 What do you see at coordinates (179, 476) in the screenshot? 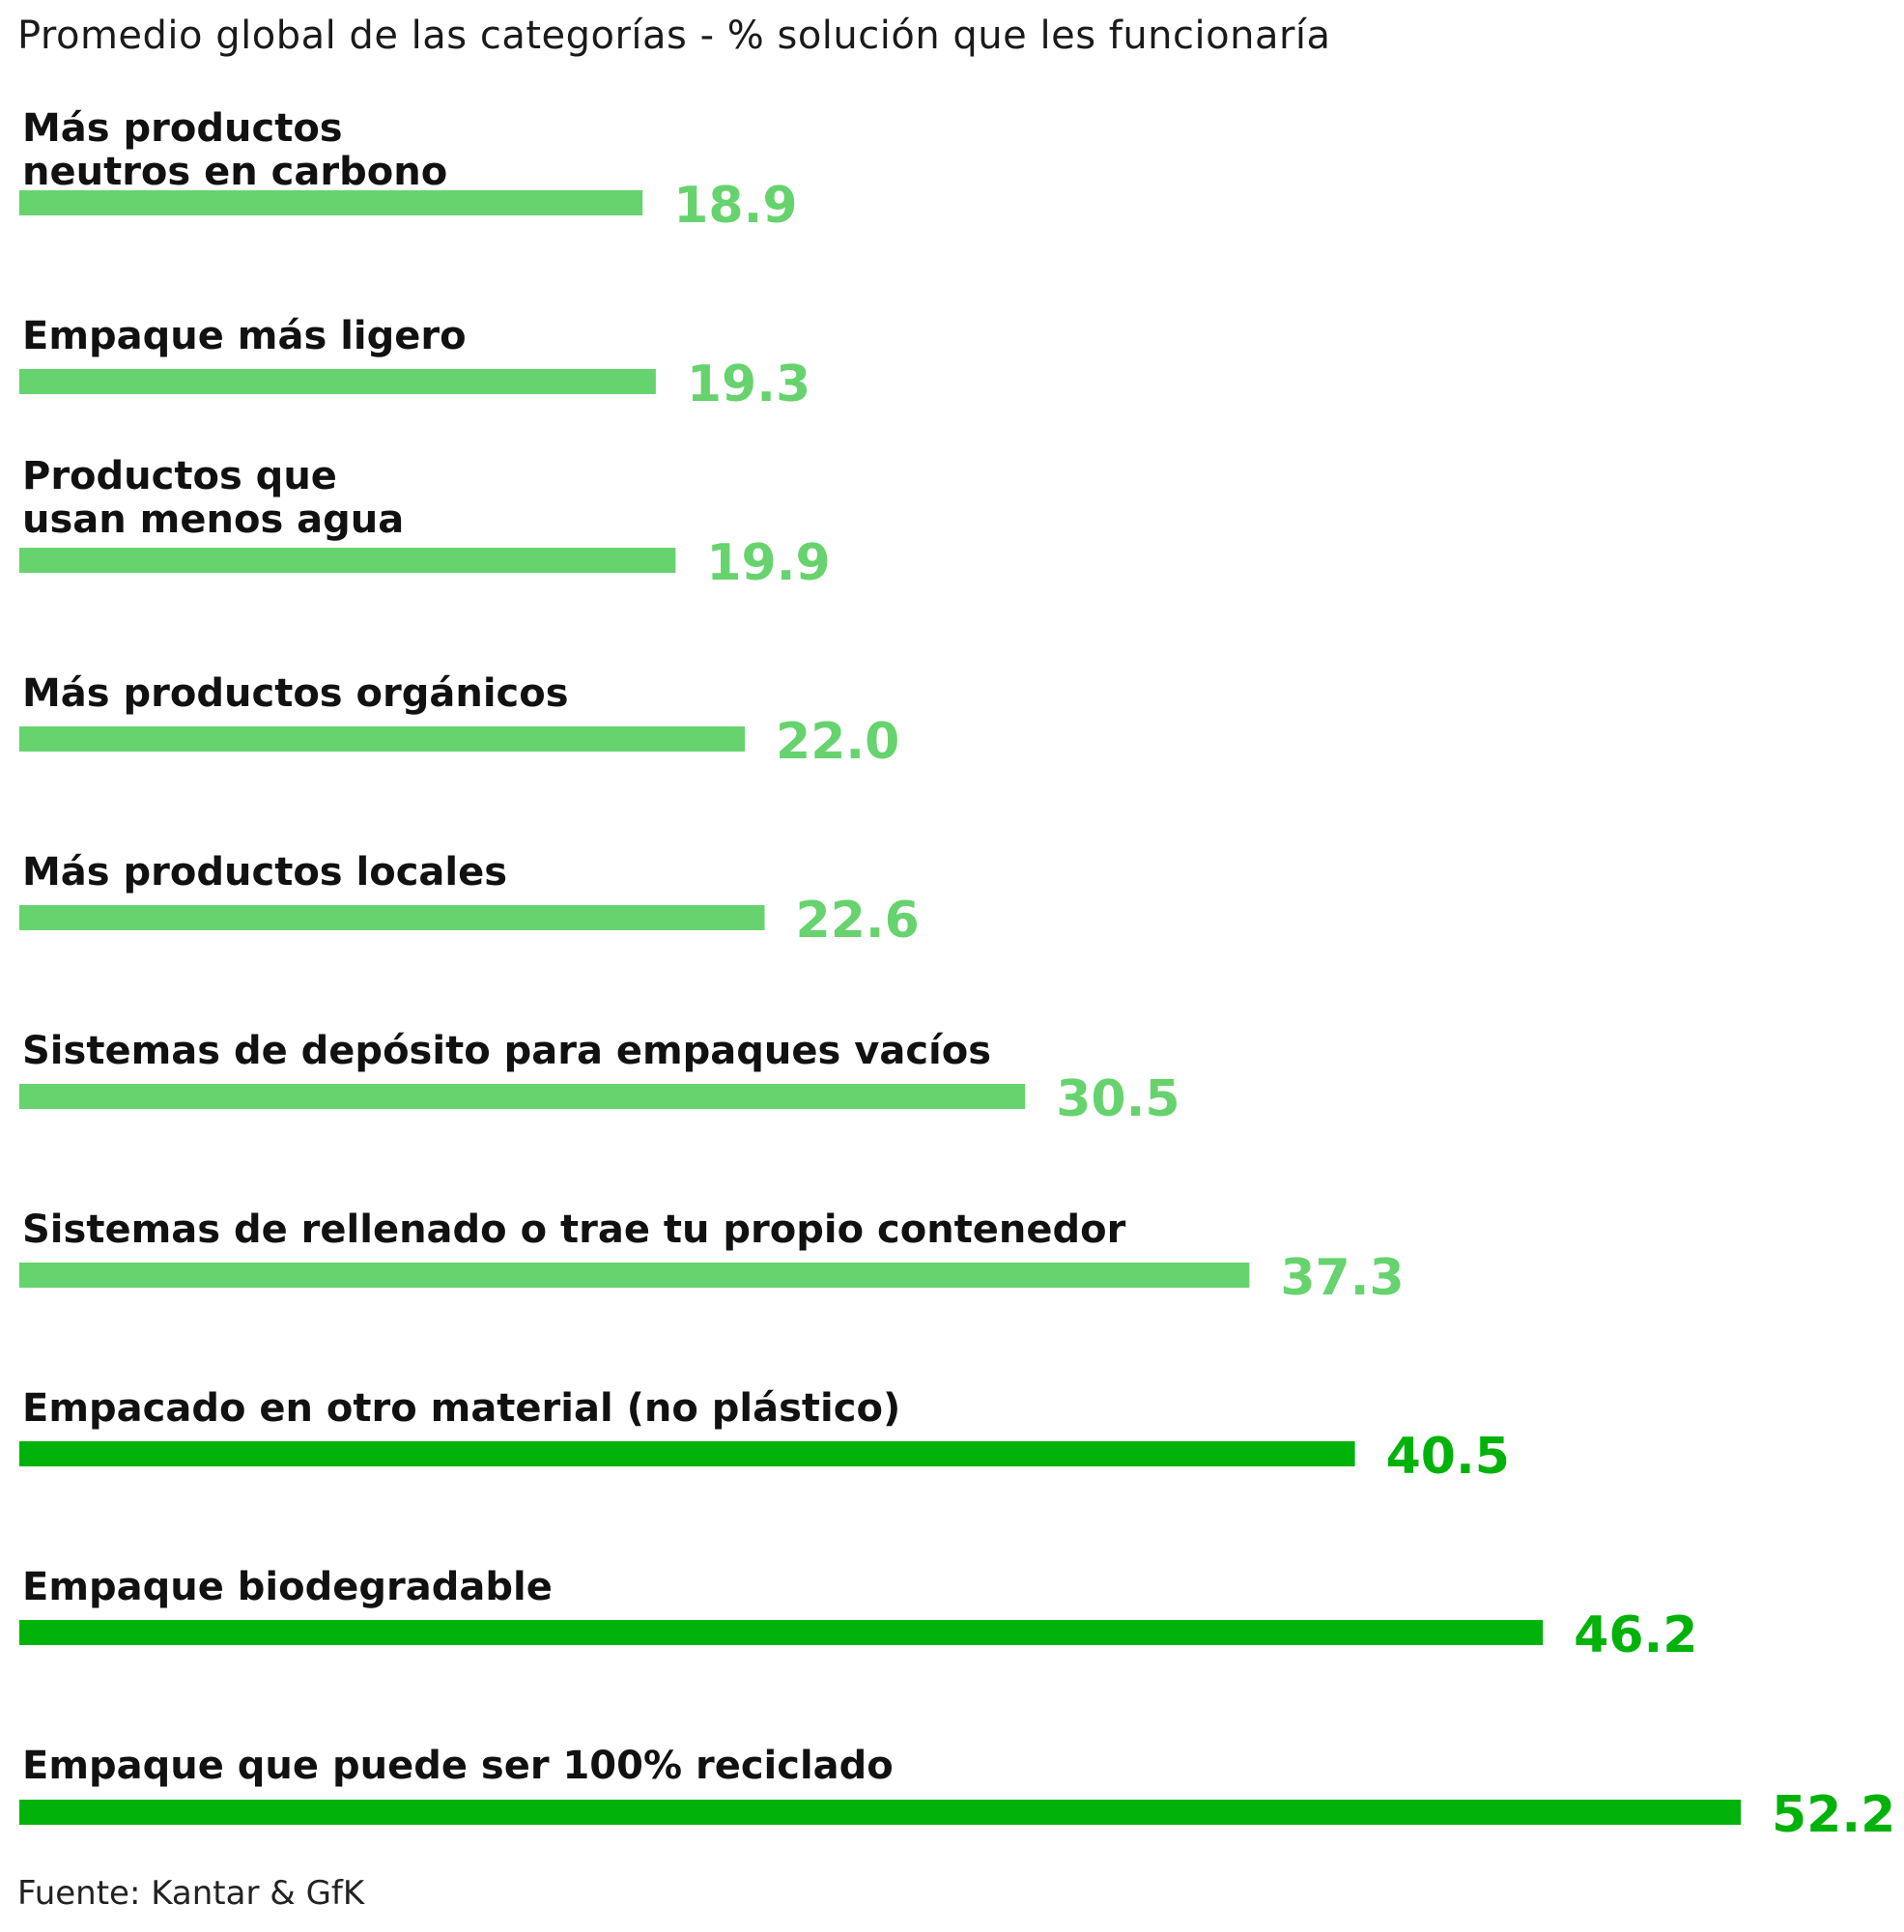
I see `category-label: Productos que` at bounding box center [179, 476].